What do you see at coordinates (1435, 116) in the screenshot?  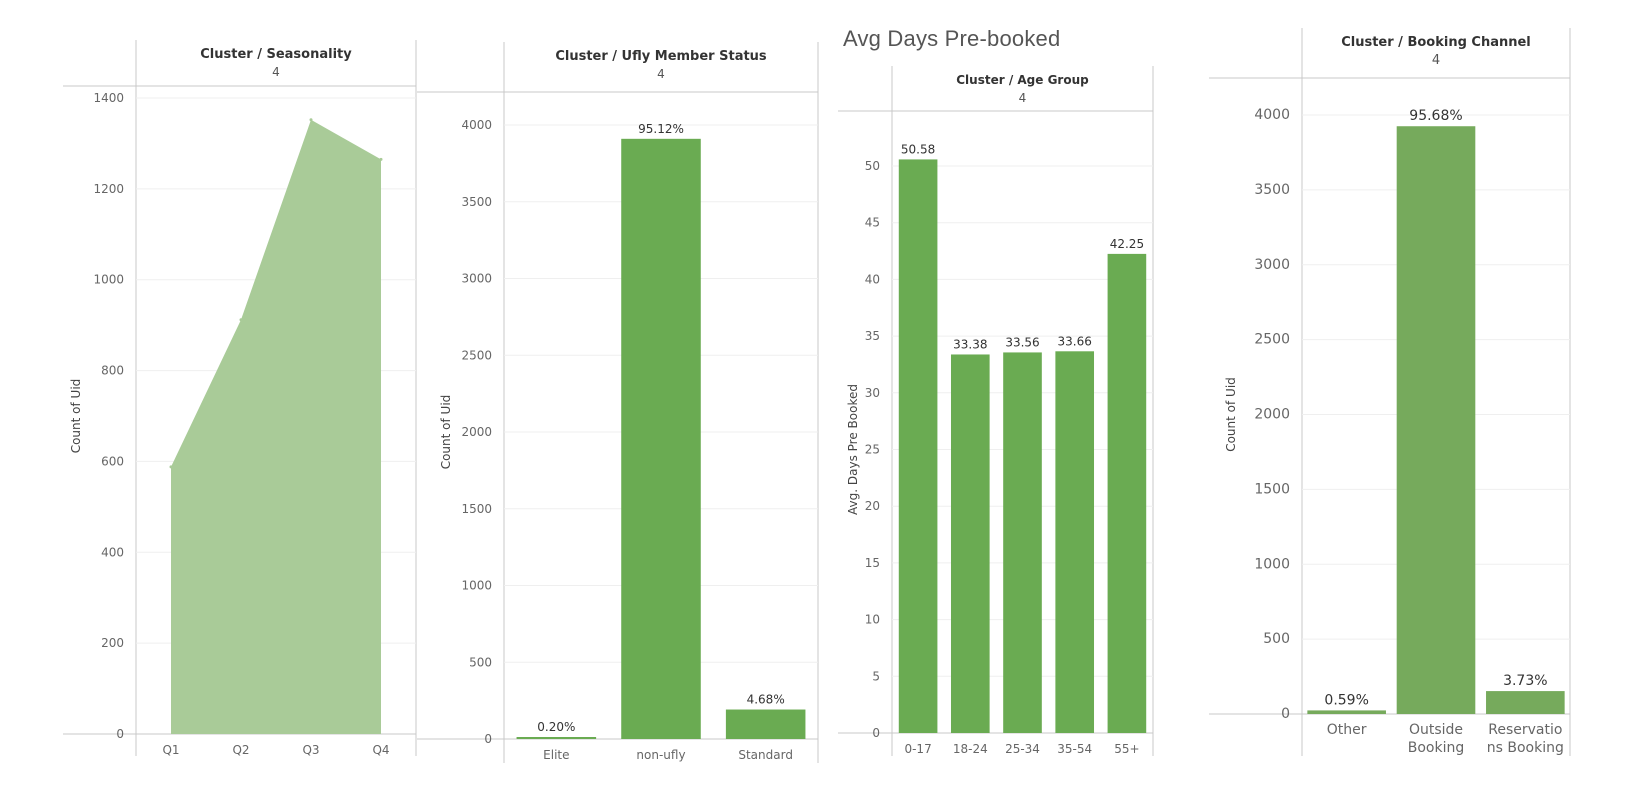 I see `bar-data-label: 95.68%` at bounding box center [1435, 116].